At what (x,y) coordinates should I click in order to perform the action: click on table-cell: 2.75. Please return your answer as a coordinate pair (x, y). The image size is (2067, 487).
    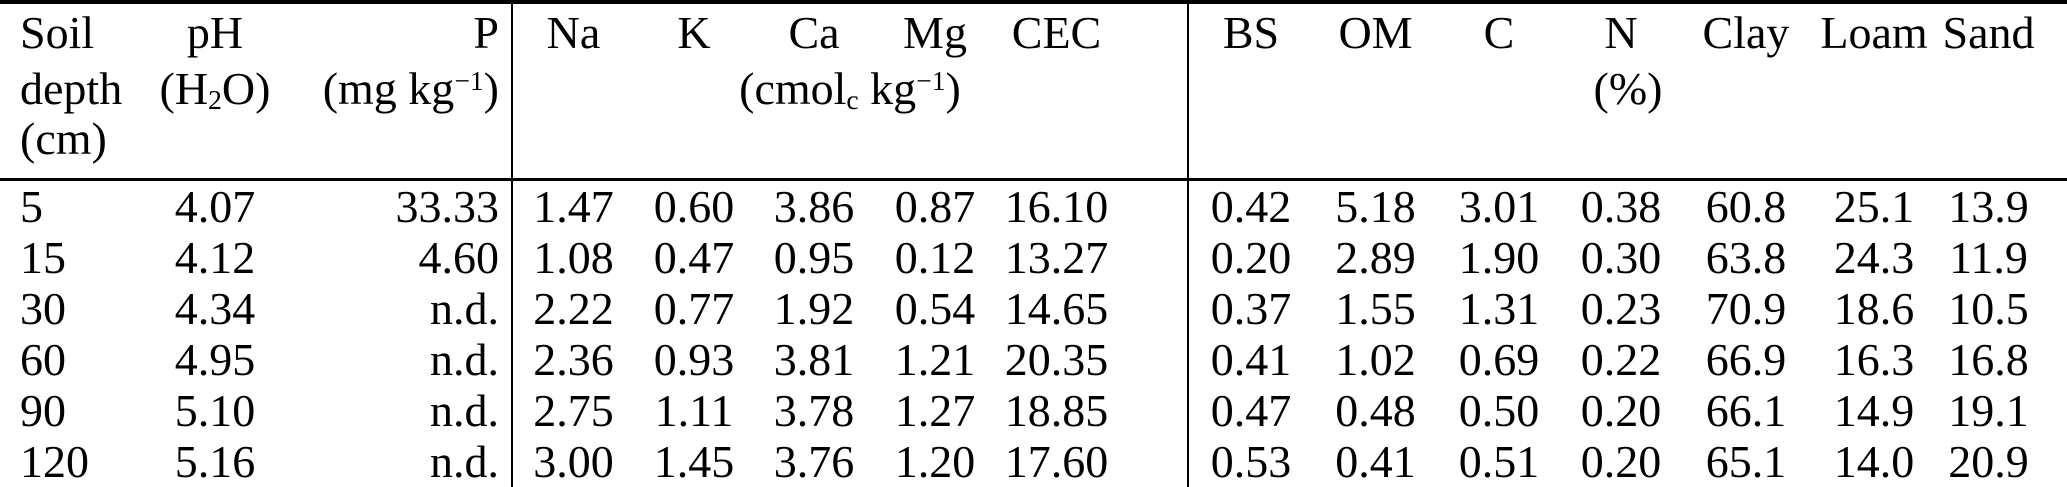
    Looking at the image, I should click on (573, 410).